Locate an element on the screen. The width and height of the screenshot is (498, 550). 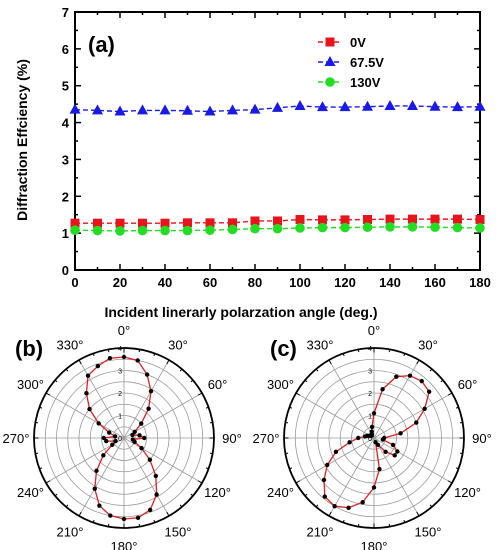
panel-b-angle-label: 30° is located at coordinates (178, 344).